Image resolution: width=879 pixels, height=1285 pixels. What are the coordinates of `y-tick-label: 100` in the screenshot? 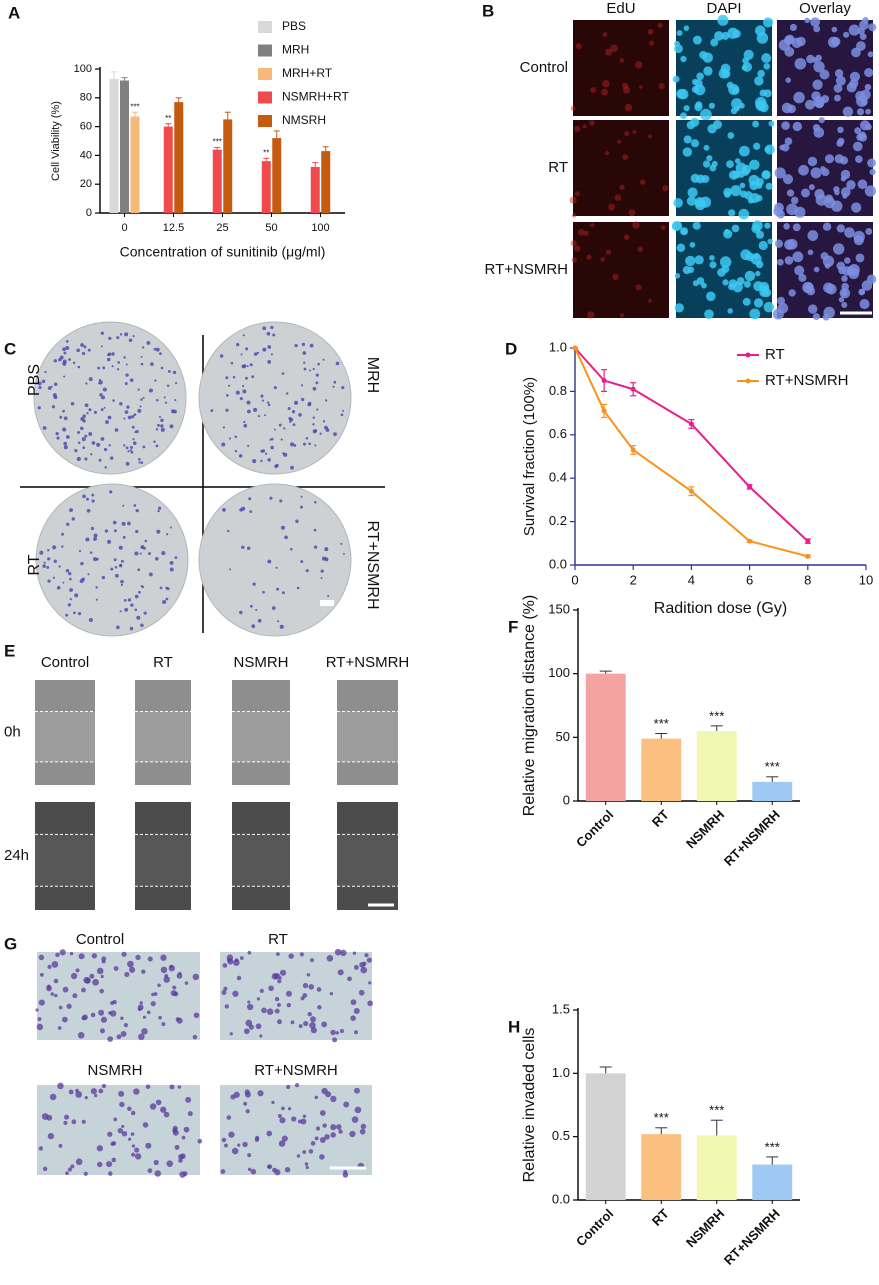 It's located at (83, 69).